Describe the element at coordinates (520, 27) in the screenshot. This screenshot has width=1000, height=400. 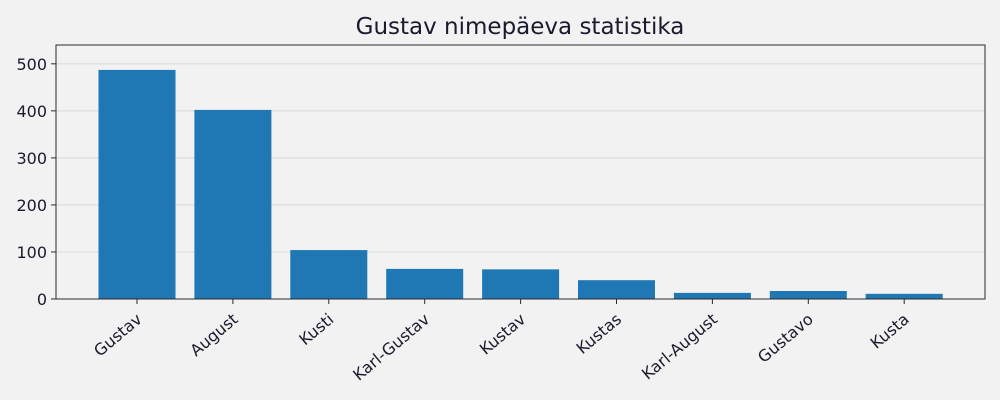
I see `chart-title: Gustav nimepäeva statistika` at that location.